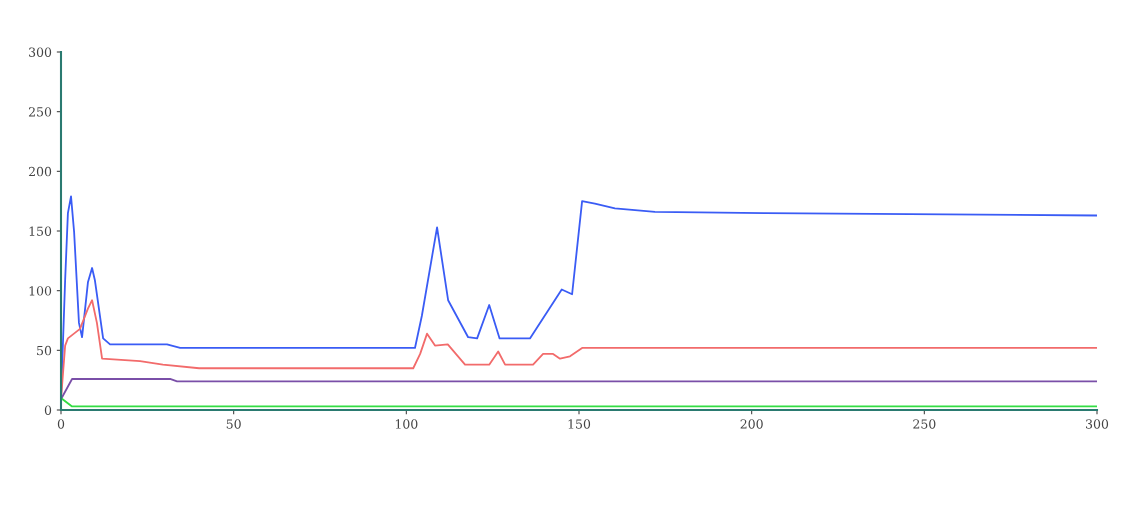 The image size is (1145, 525). Describe the element at coordinates (924, 424) in the screenshot. I see `x-tick-label: 250` at that location.